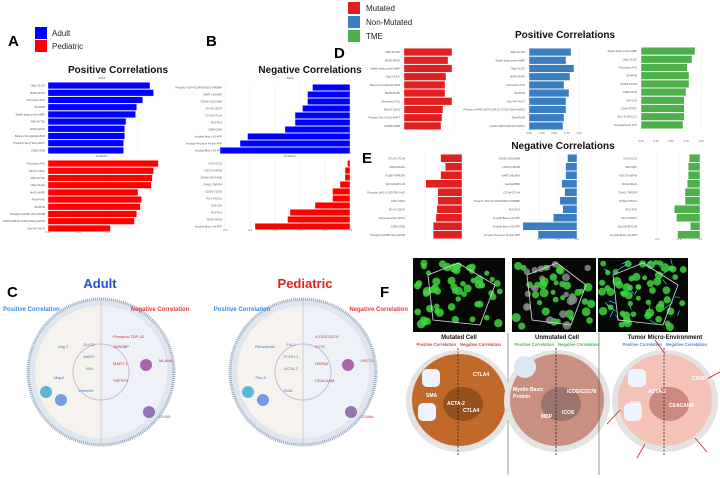 The width and height of the screenshot is (720, 478). What do you see at coordinates (265, 346) in the screenshot?
I see `protein-label: Fibronectin` at bounding box center [265, 346].